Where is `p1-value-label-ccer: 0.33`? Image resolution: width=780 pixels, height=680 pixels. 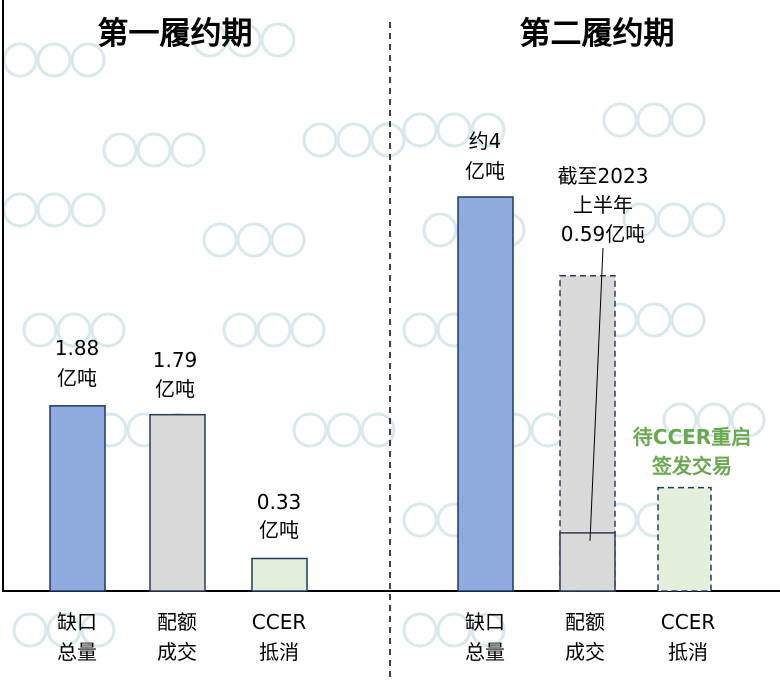 p1-value-label-ccer: 0.33 is located at coordinates (279, 502).